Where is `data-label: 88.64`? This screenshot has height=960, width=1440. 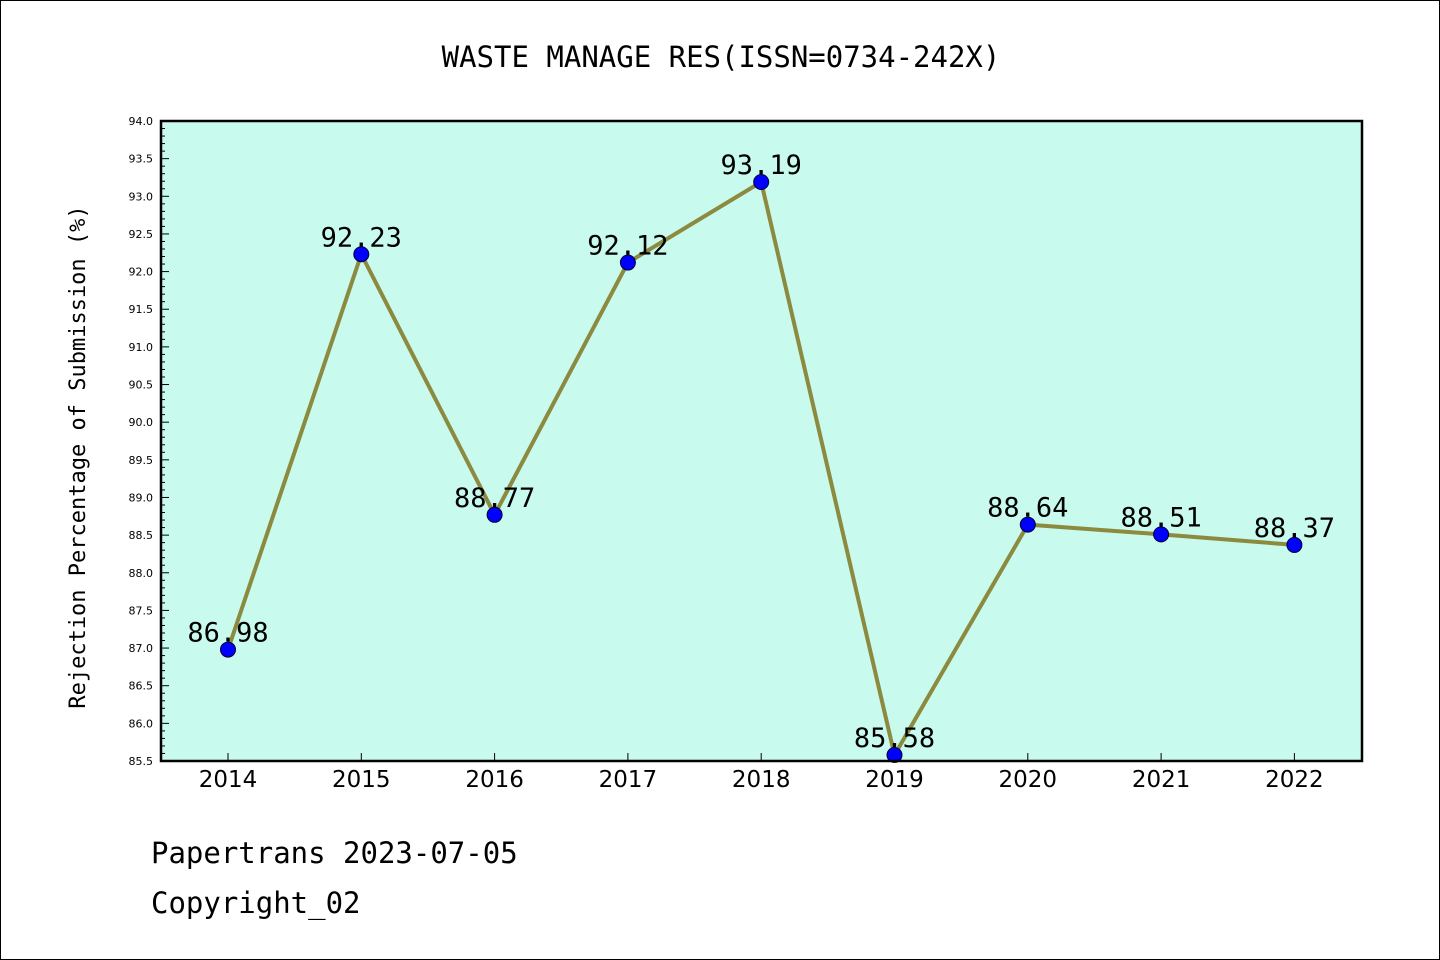
data-label: 88.64 is located at coordinates (1027, 508).